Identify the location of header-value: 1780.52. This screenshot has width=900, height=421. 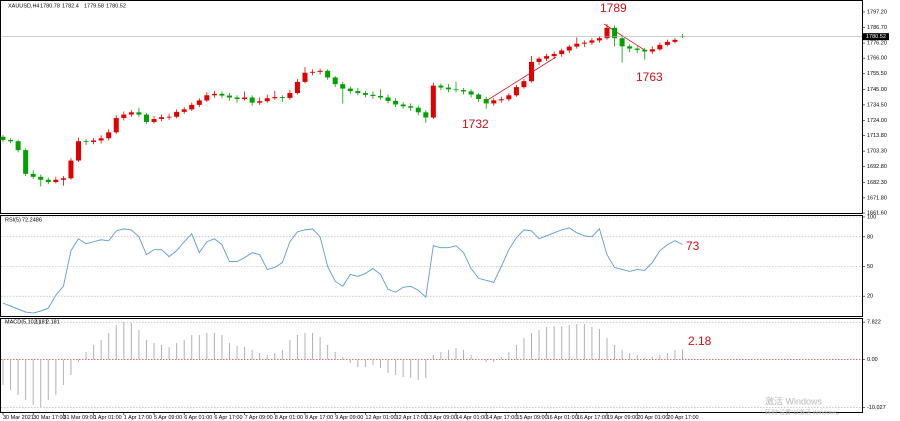
(116, 6).